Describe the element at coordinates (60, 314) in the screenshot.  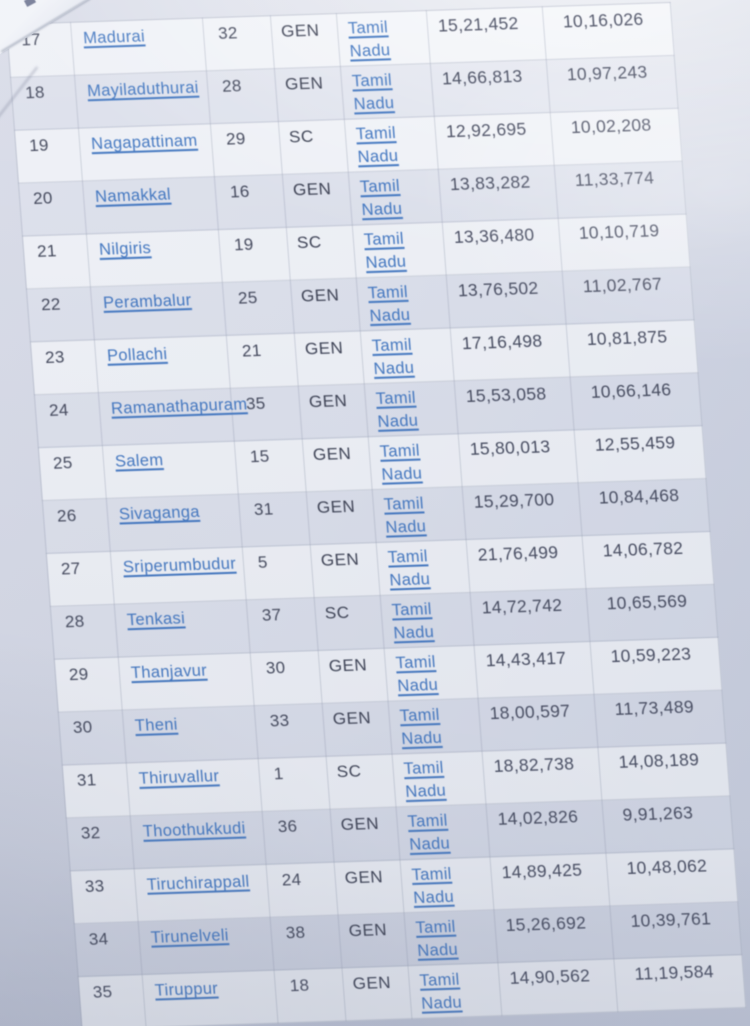
I see `serial-cell: 22` at that location.